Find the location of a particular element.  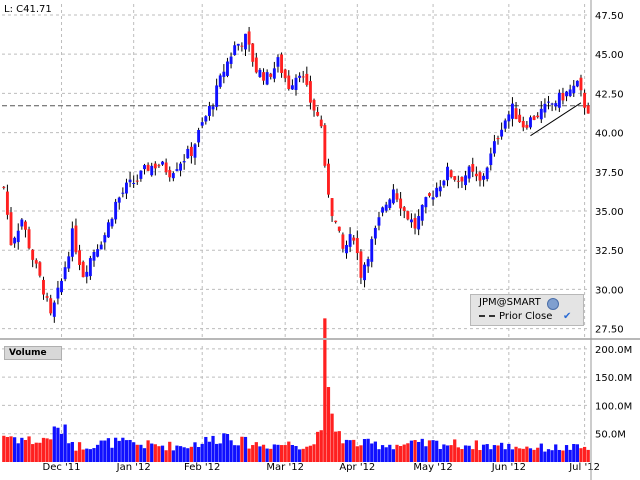

trendline-segment is located at coordinates (556, 119).